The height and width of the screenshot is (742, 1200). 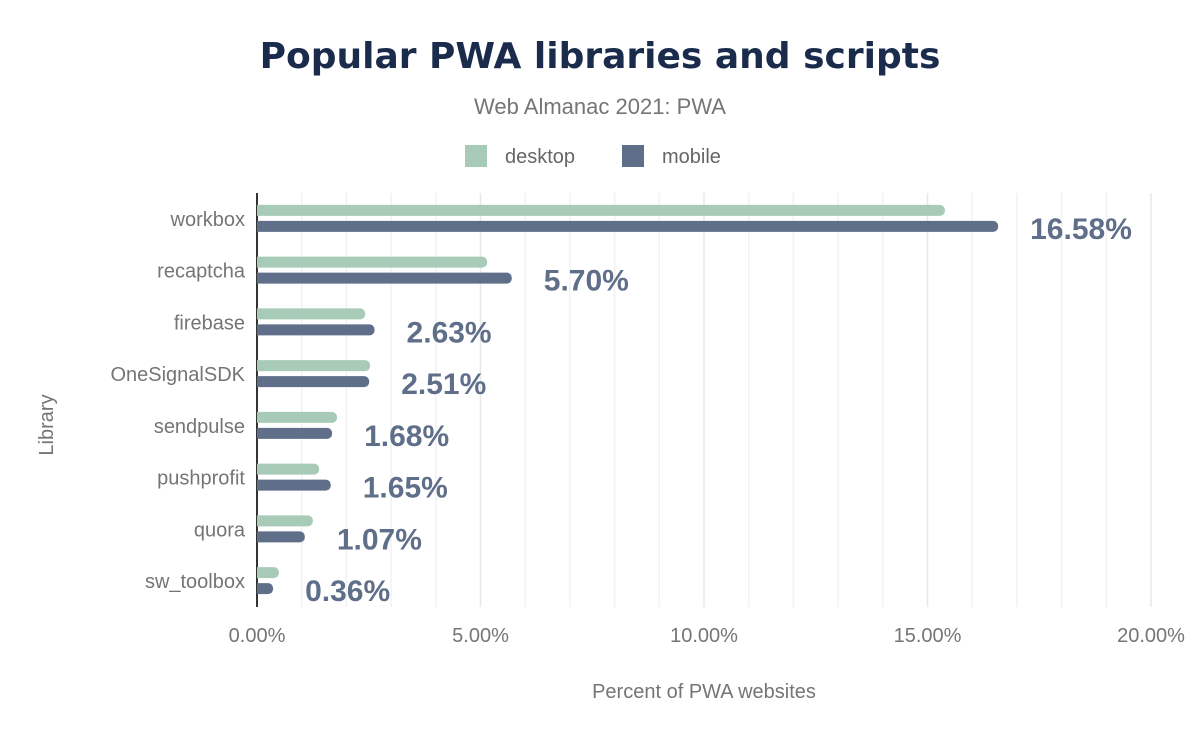 What do you see at coordinates (405, 488) in the screenshot?
I see `data-label: 1.65%` at bounding box center [405, 488].